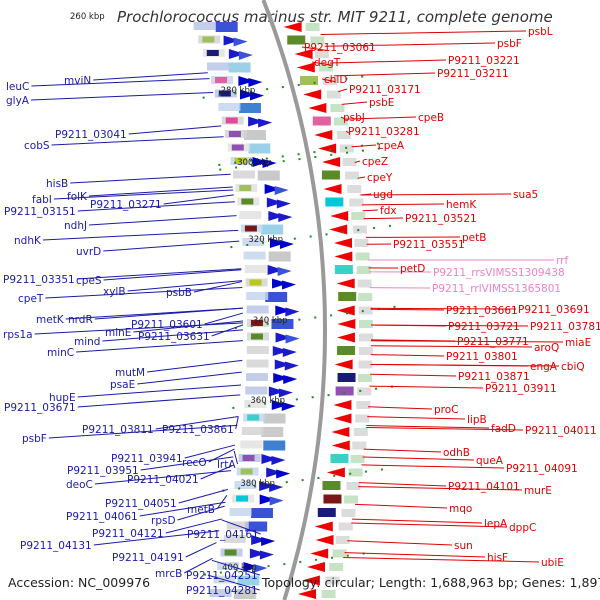 The height and width of the screenshot is (600, 600). I want to click on gene-label-right: cpeY, so click(380, 178).